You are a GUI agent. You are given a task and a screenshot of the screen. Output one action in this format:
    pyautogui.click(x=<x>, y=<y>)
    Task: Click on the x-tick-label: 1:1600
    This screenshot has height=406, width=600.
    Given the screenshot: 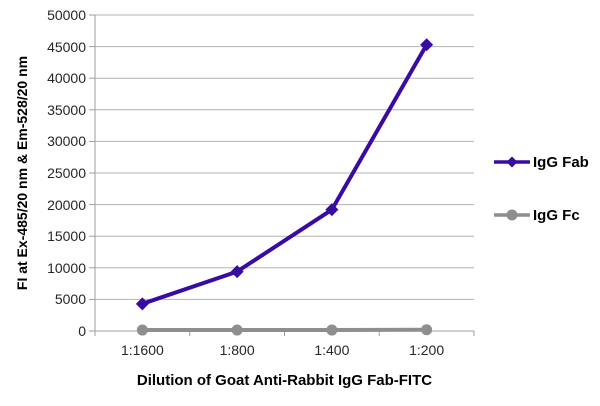 What is the action you would take?
    pyautogui.click(x=142, y=350)
    